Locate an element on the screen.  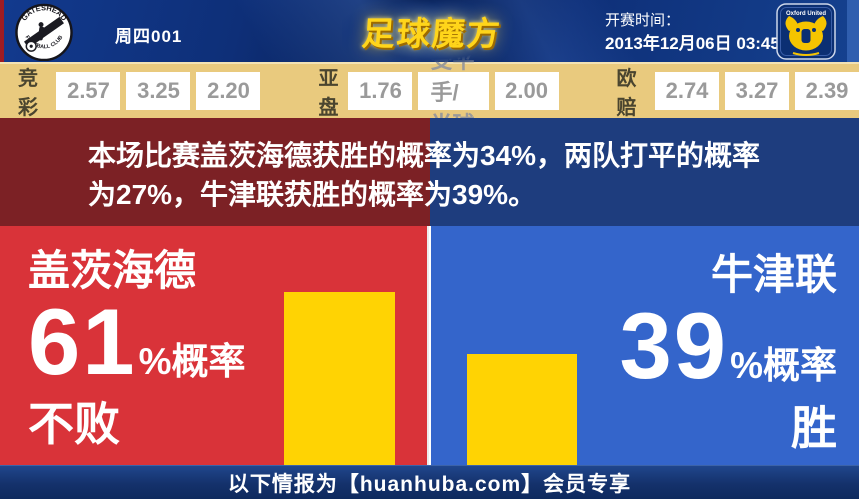
away-probability-bar is located at coordinates (522, 409).